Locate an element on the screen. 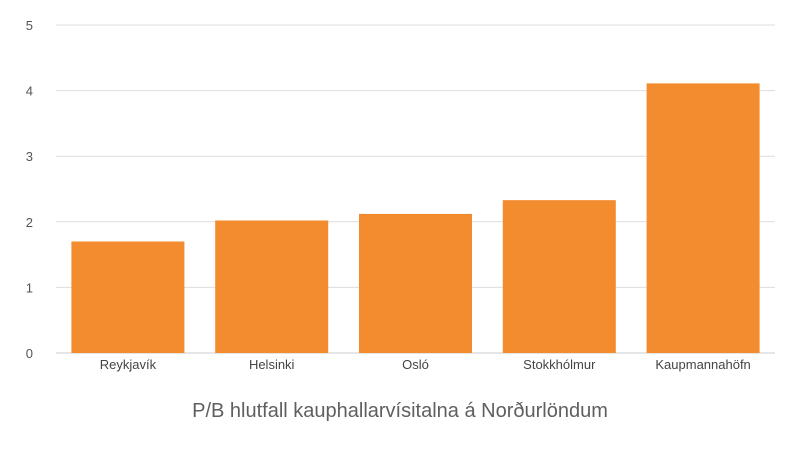 The height and width of the screenshot is (450, 800). x-tick-label: Reykjavík is located at coordinates (128, 364).